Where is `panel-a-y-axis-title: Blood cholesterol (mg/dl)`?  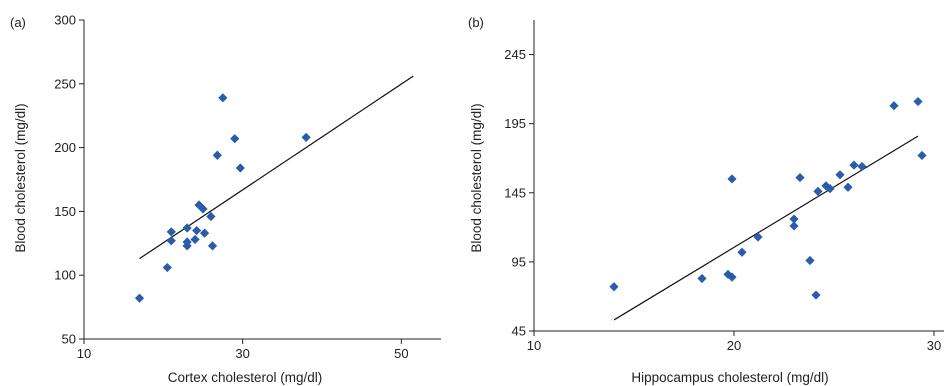
panel-a-y-axis-title: Blood cholesterol (mg/dl) is located at coordinates (20, 177).